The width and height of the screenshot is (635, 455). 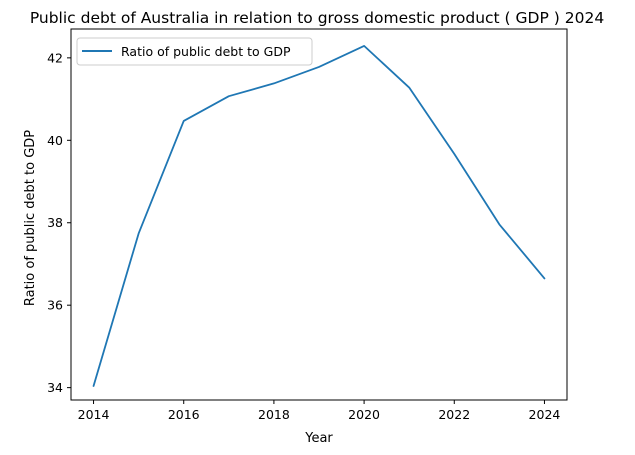 What do you see at coordinates (274, 414) in the screenshot?
I see `x-tick-label: 2018` at bounding box center [274, 414].